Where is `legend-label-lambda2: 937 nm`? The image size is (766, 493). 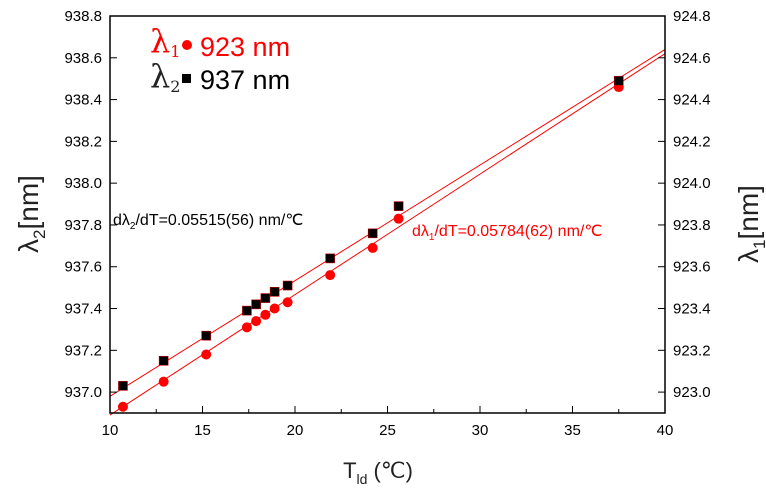
legend-label-lambda2: 937 nm is located at coordinates (245, 80).